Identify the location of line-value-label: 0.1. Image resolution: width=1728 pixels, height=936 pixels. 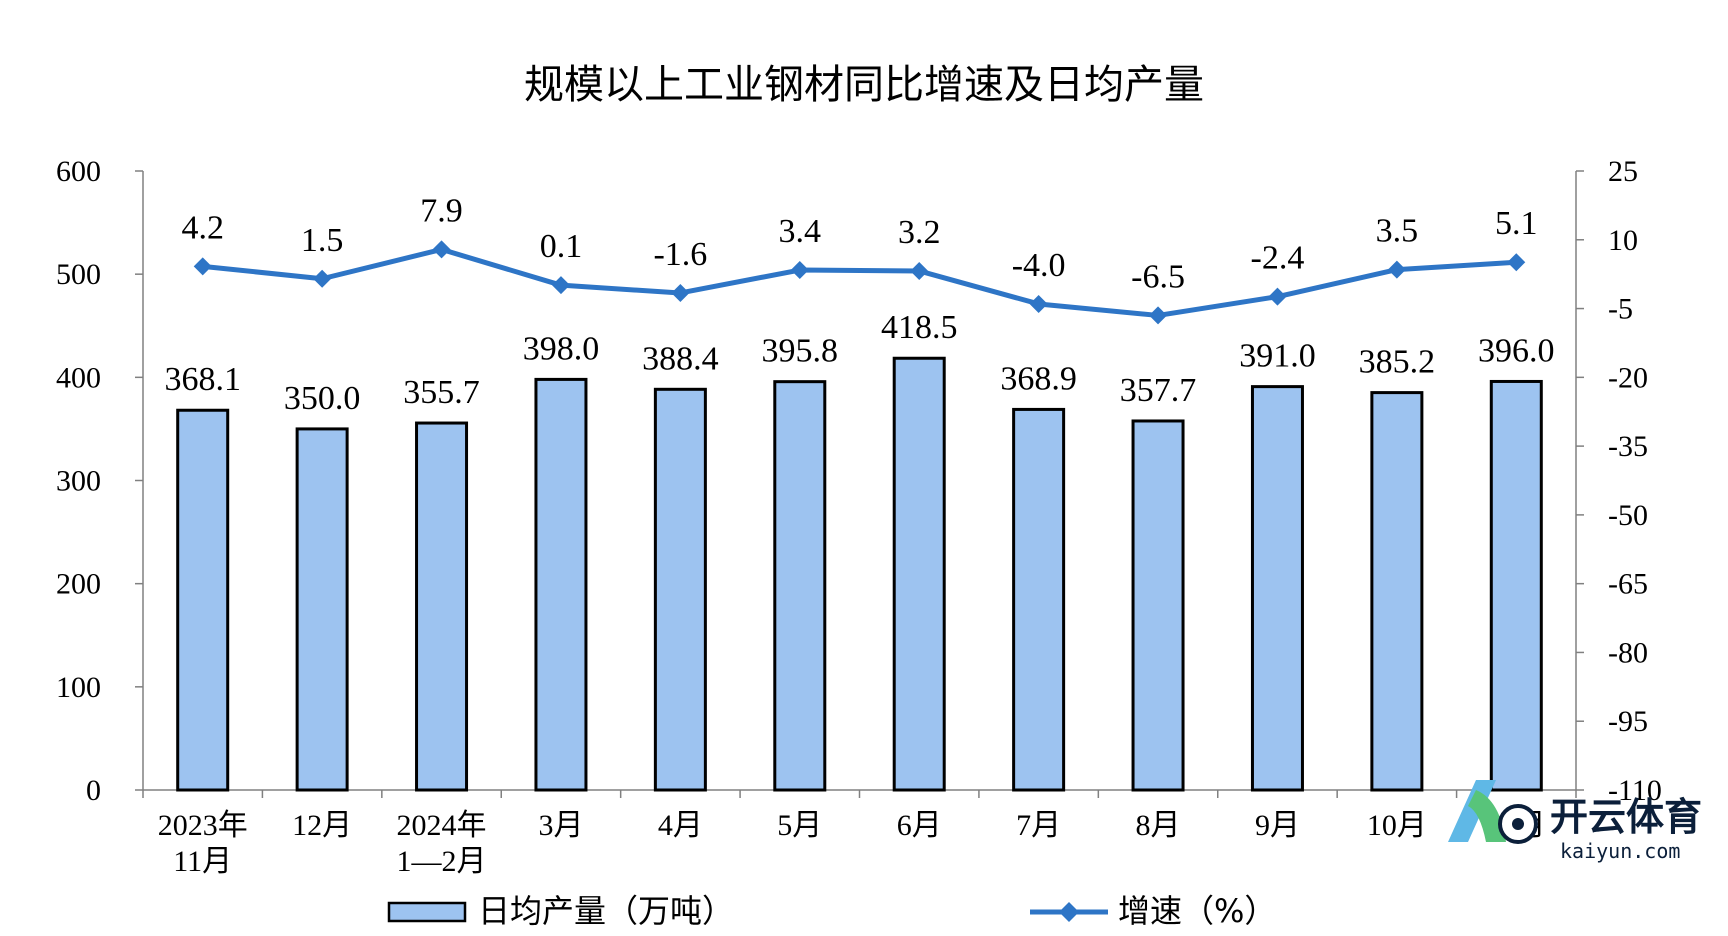
(561, 246).